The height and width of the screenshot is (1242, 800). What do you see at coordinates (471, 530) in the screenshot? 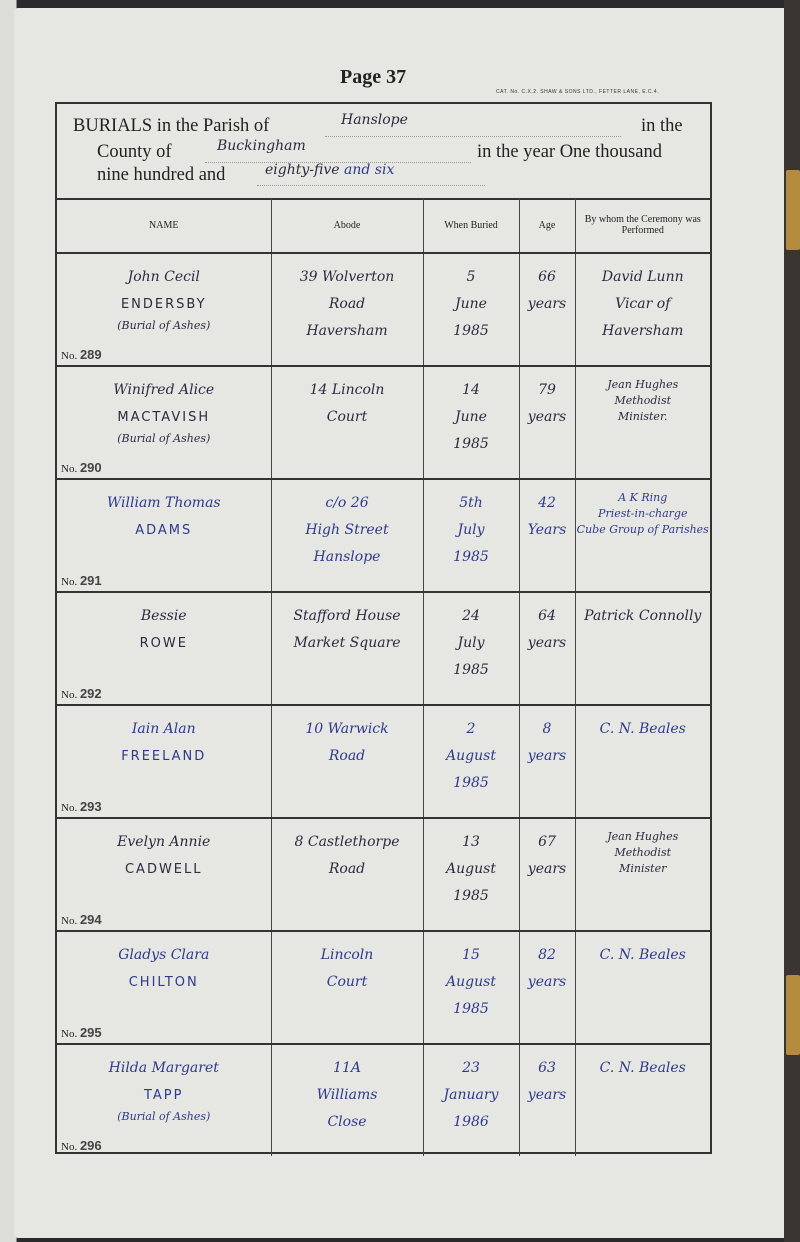
I see `buried-line: July` at bounding box center [471, 530].